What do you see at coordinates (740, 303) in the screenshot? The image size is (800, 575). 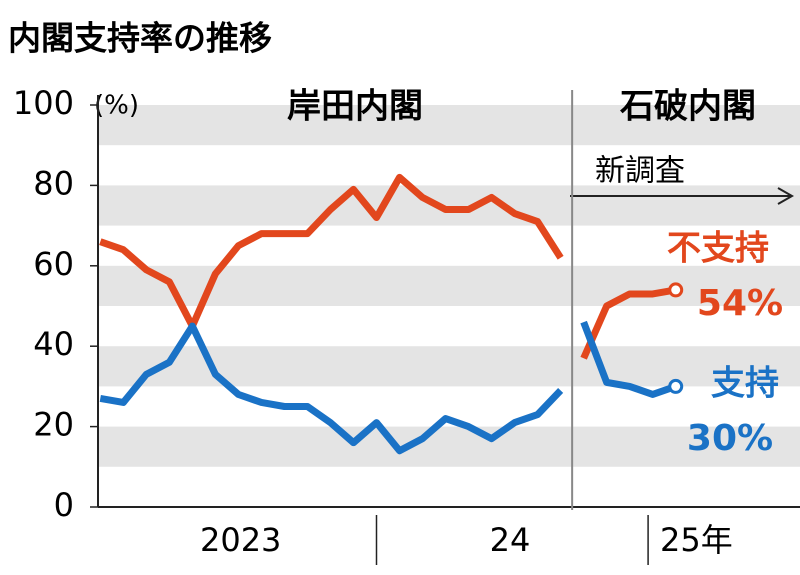 I see `value-label: 54%` at bounding box center [740, 303].